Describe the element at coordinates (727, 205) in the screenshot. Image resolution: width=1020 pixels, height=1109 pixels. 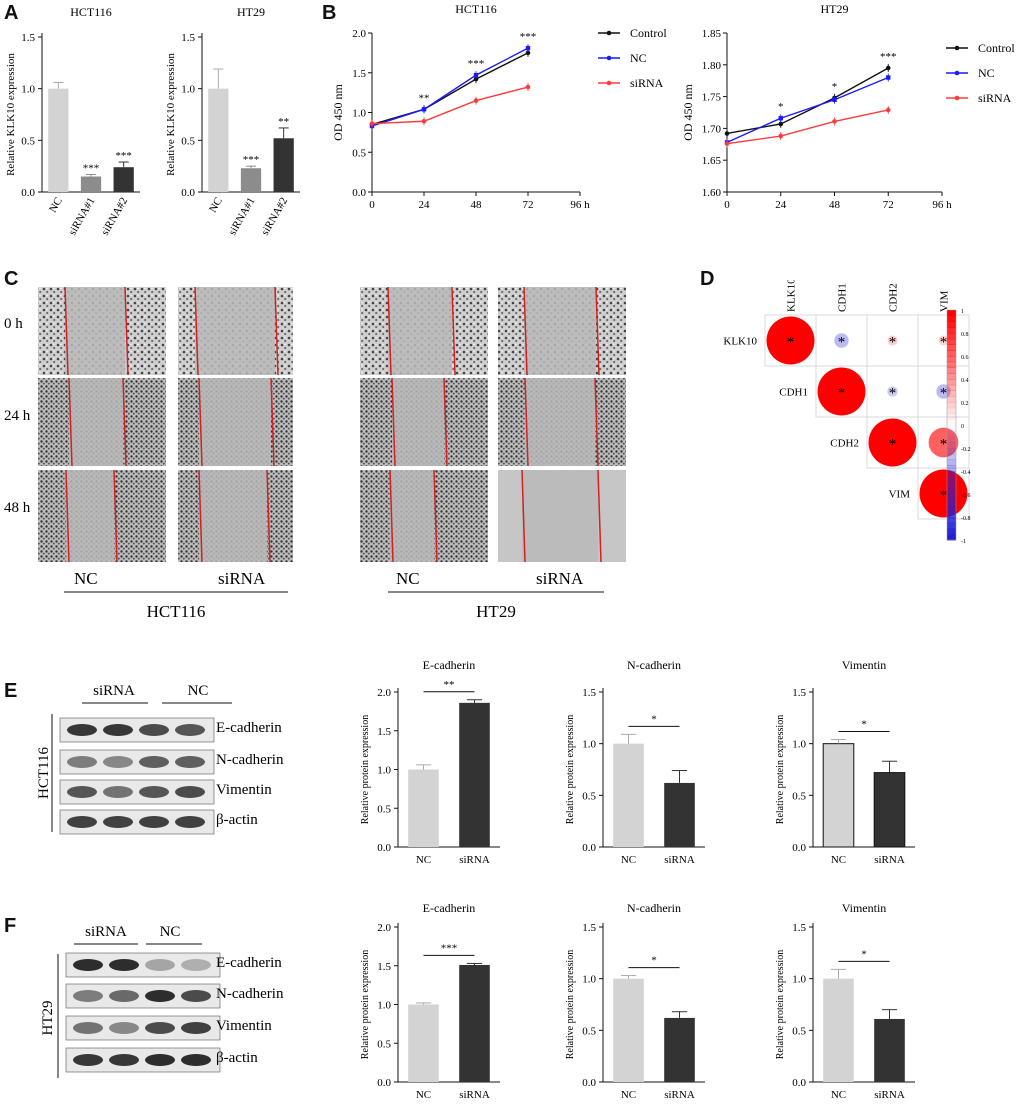
I see `x-tick-label: 0` at that location.